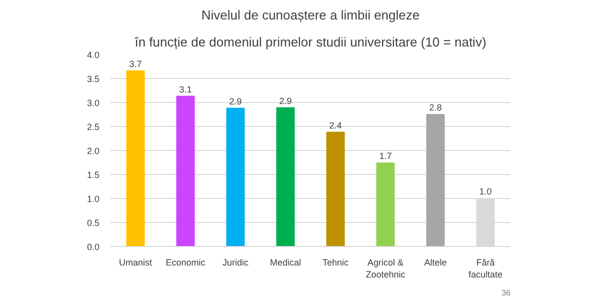 This screenshot has height=300, width=600. Describe the element at coordinates (93, 79) in the screenshot. I see `y-tick-label: 3.5` at that location.